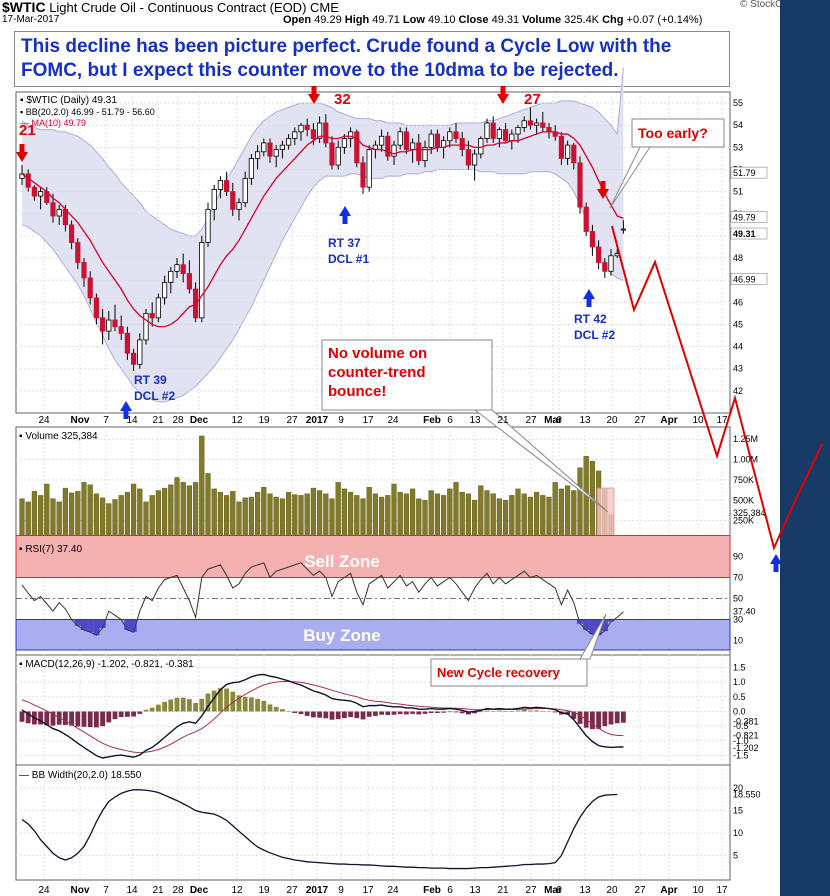  I want to click on volume-legend: ▪ Volume 325,384, so click(58, 436).